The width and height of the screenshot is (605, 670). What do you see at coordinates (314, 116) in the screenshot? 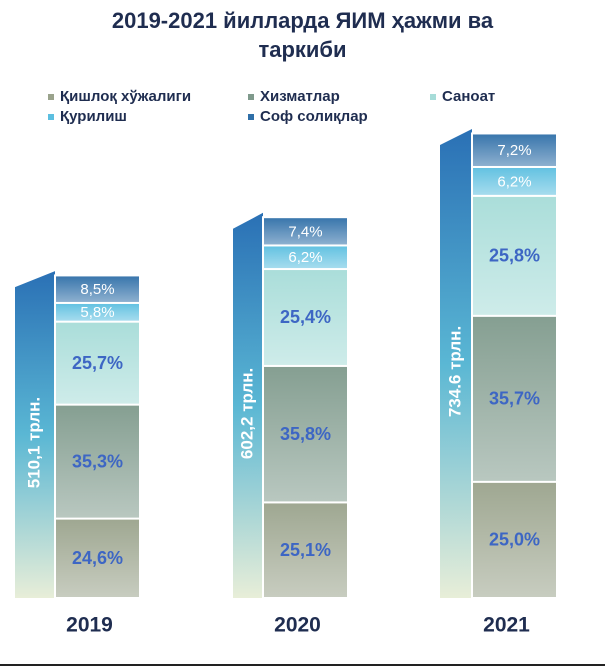
I see `legend-label: Соф солиқлар` at bounding box center [314, 116].